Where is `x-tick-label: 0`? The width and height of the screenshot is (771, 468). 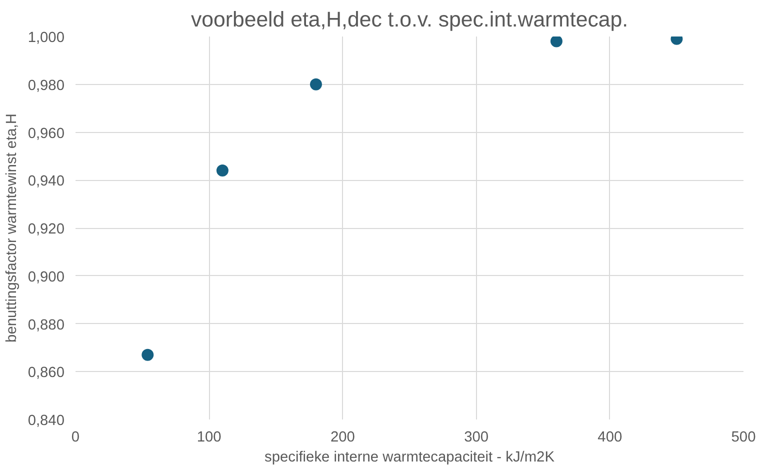 x-tick-label: 0 is located at coordinates (75, 438).